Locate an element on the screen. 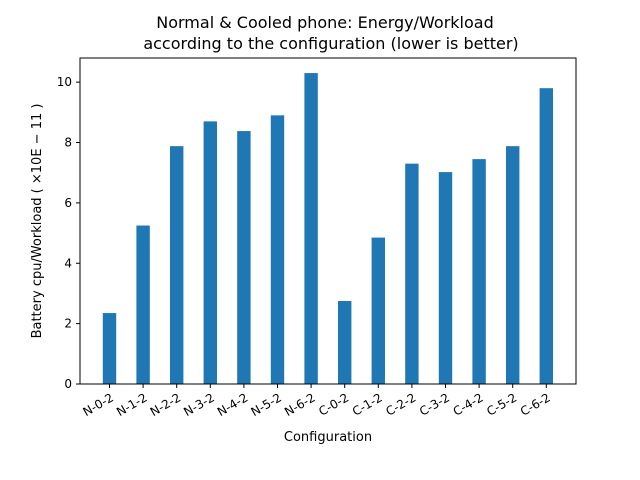 Image resolution: width=640 pixels, height=480 pixels. x-tick-label: N-0-2 is located at coordinates (98, 404).